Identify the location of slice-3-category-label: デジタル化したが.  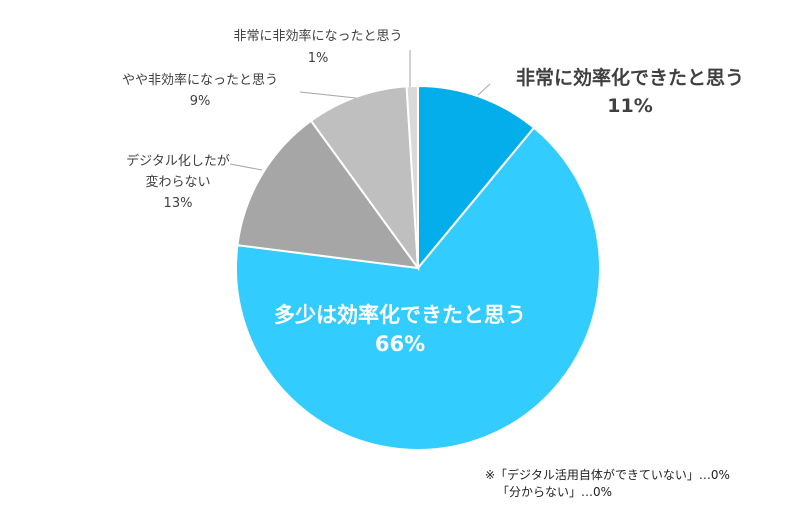
(178, 161).